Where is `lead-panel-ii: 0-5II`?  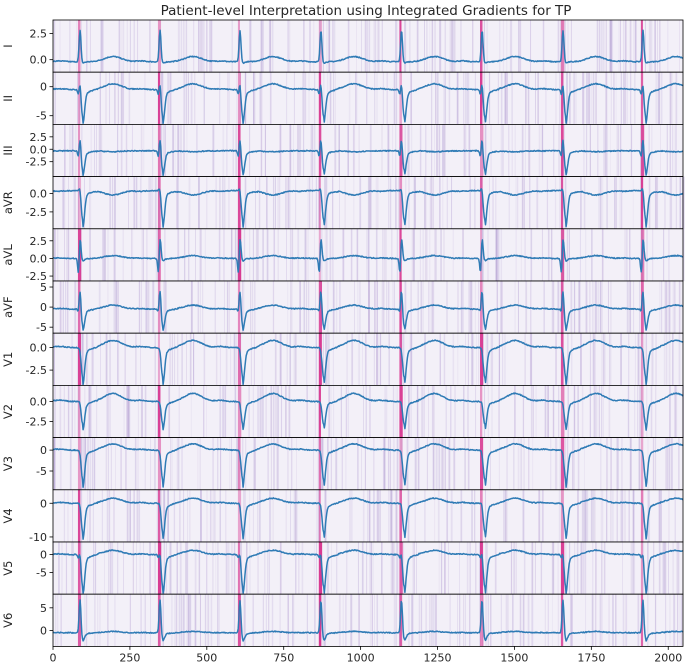 lead-panel-ii: 0-5II is located at coordinates (342, 98).